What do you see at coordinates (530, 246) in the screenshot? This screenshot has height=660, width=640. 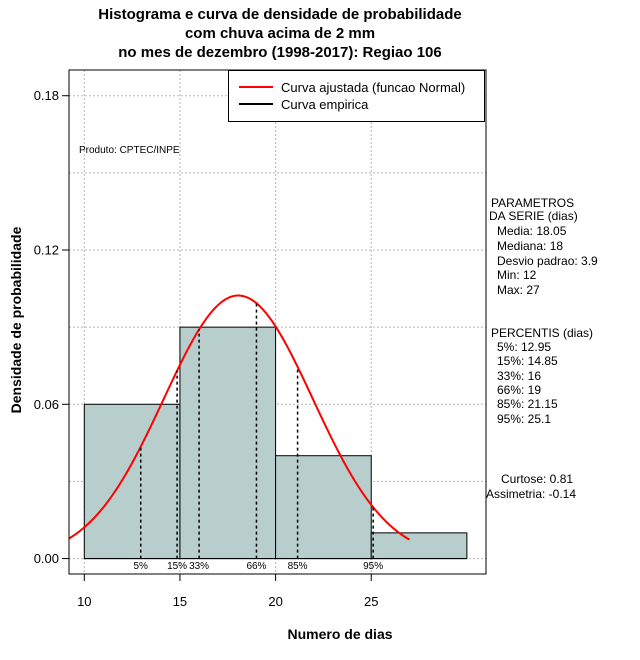 I see `parametros-mediana: Mediana: 18` at bounding box center [530, 246].